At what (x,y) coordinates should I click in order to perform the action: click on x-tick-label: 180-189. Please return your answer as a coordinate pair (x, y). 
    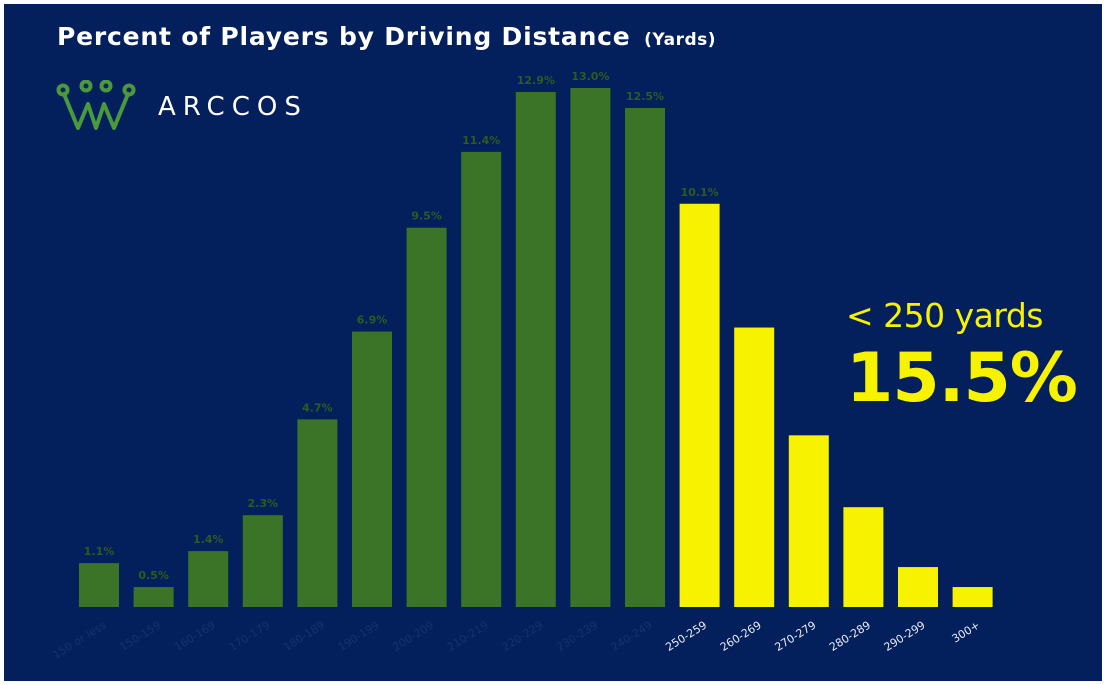
    Looking at the image, I should click on (304, 636).